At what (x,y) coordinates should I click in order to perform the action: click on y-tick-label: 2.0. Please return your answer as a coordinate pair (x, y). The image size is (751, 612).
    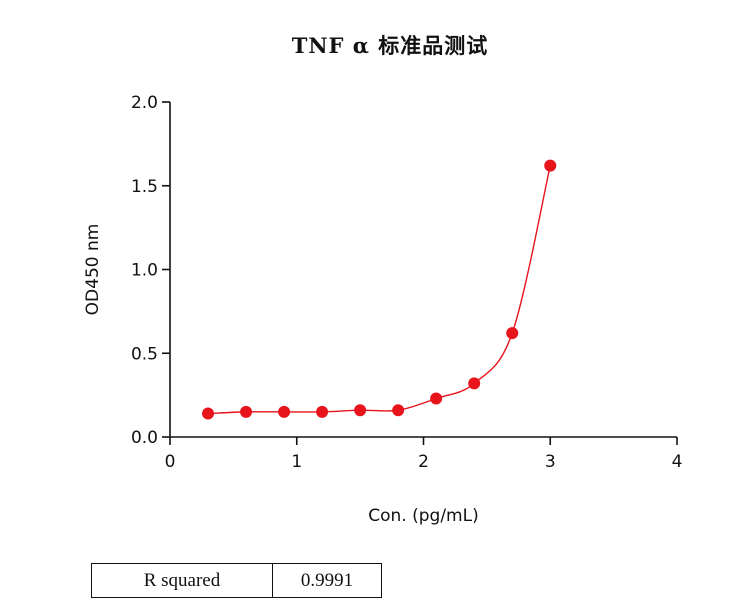
    Looking at the image, I should click on (144, 103).